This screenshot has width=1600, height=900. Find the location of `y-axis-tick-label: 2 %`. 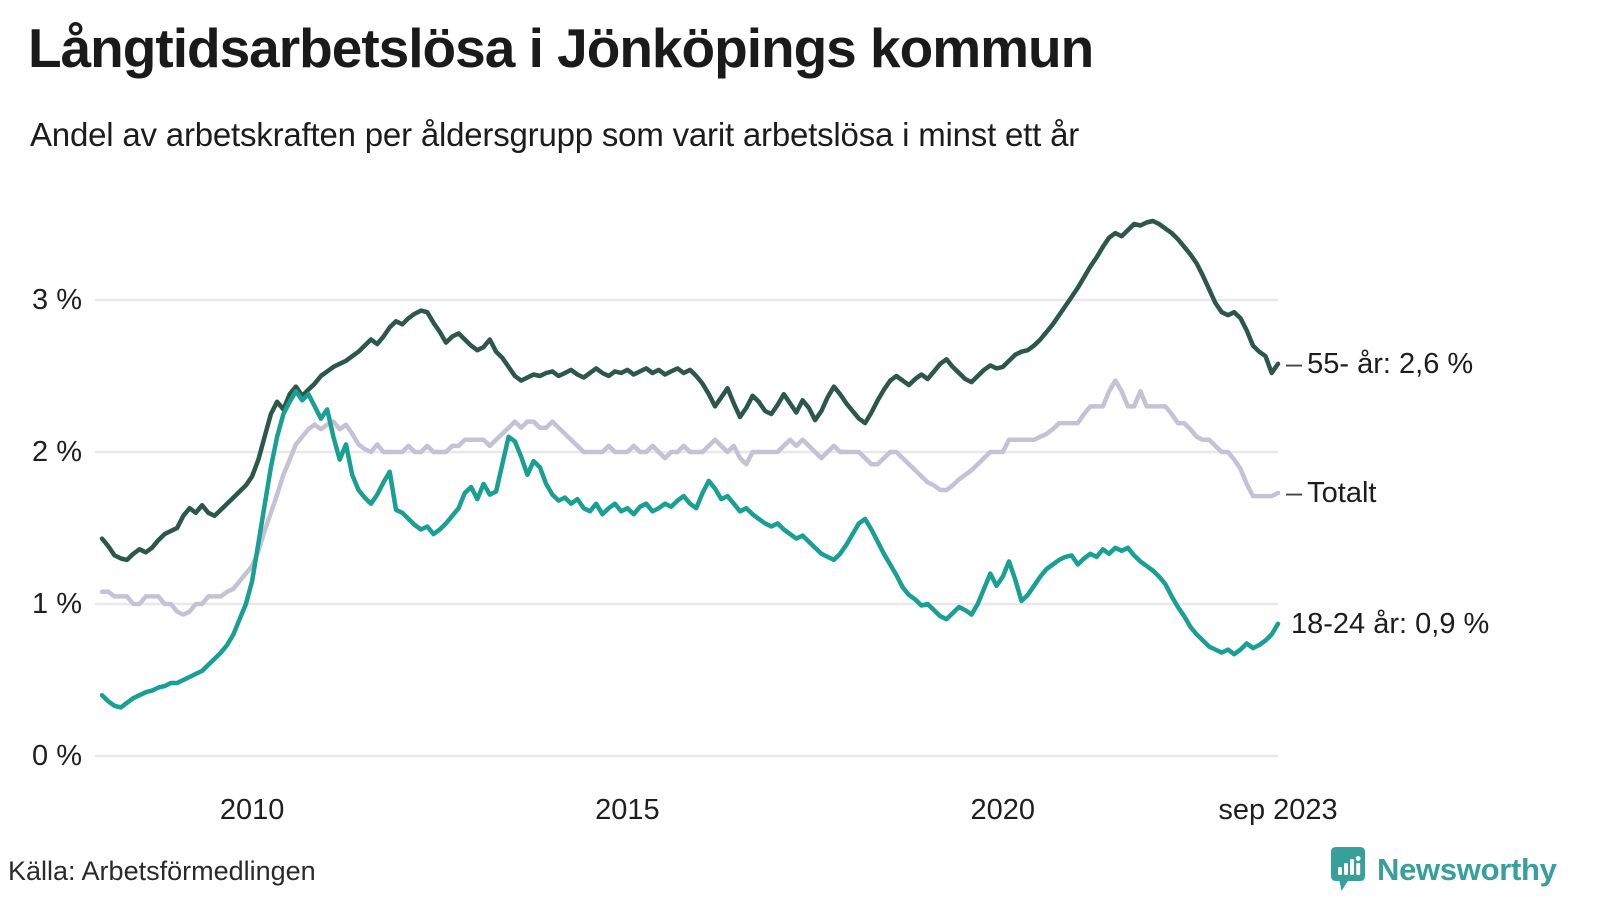

y-axis-tick-label: 2 % is located at coordinates (57, 452).